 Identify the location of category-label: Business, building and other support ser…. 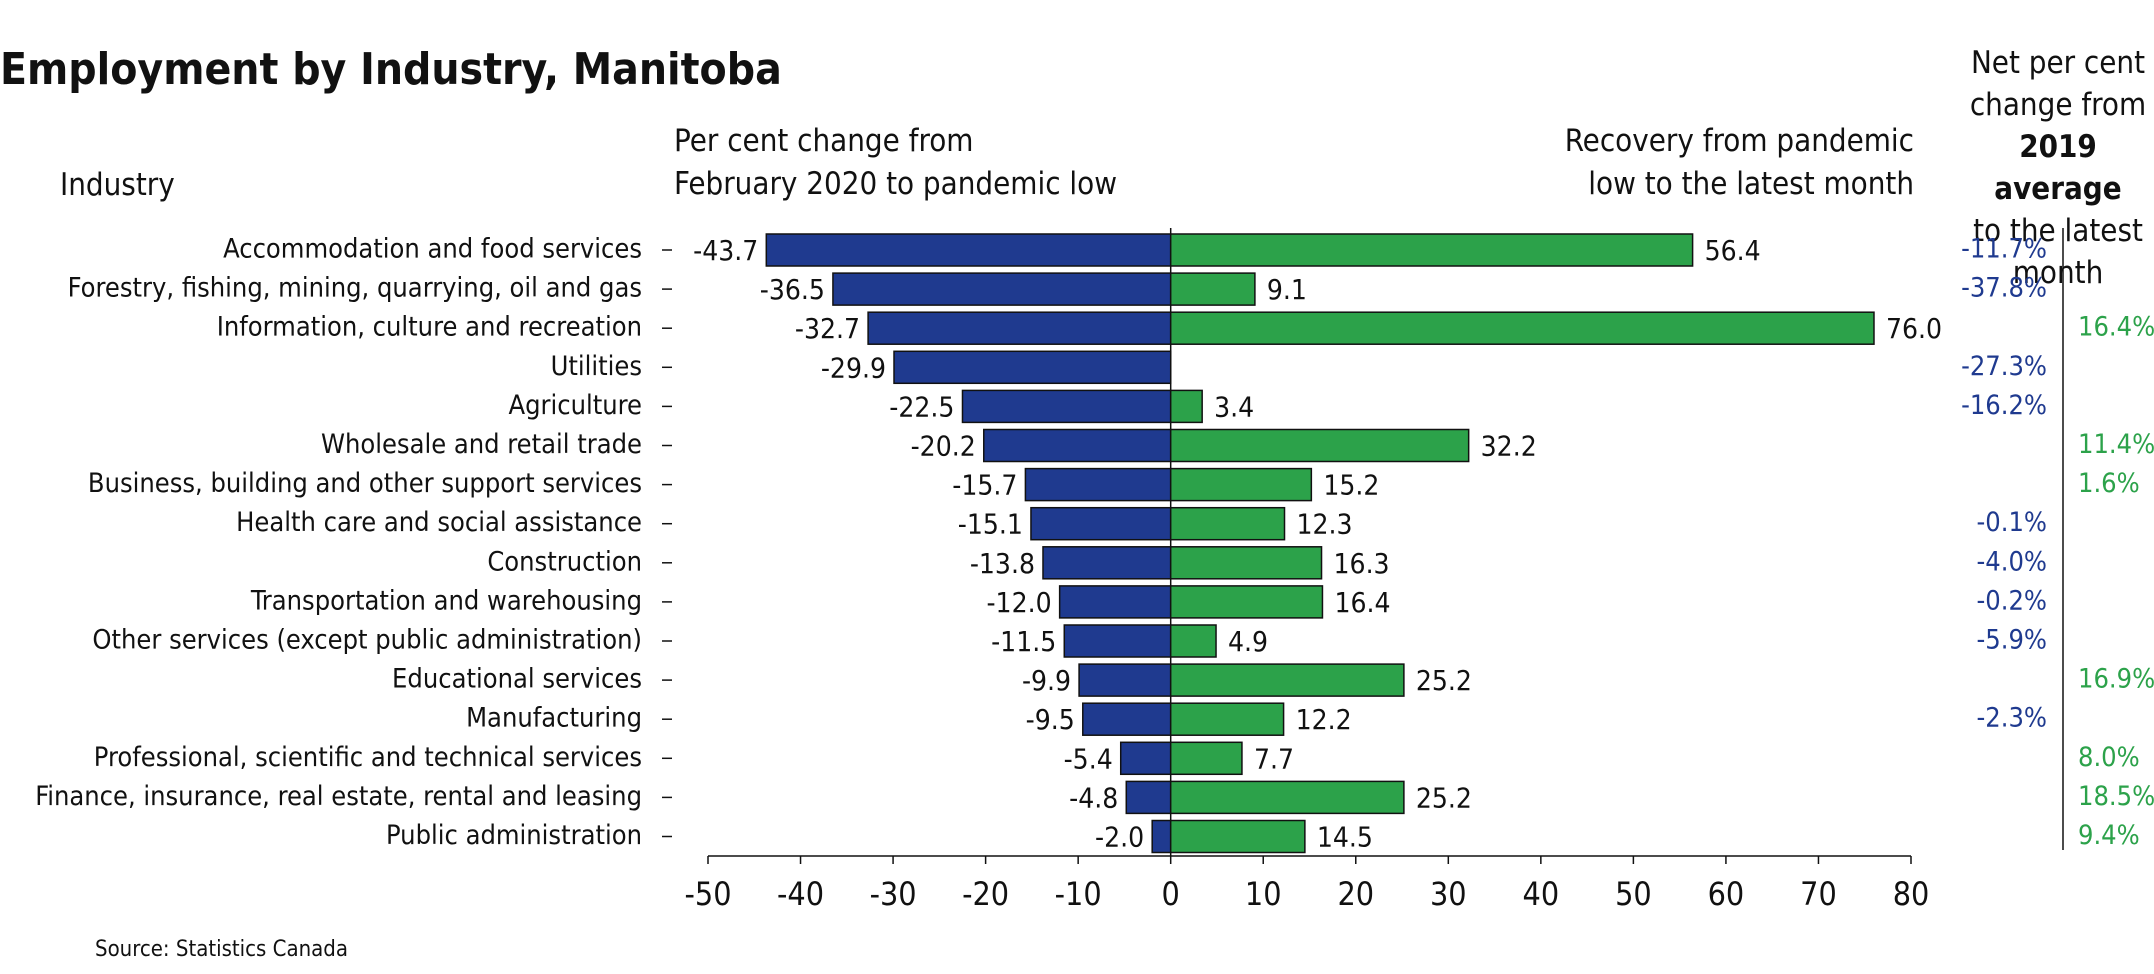
(365, 483).